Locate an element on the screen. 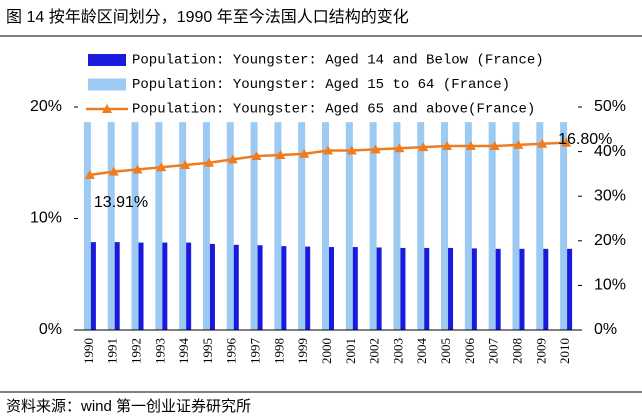 The width and height of the screenshot is (642, 420). x-tick-label: 1992 is located at coordinates (136, 351).